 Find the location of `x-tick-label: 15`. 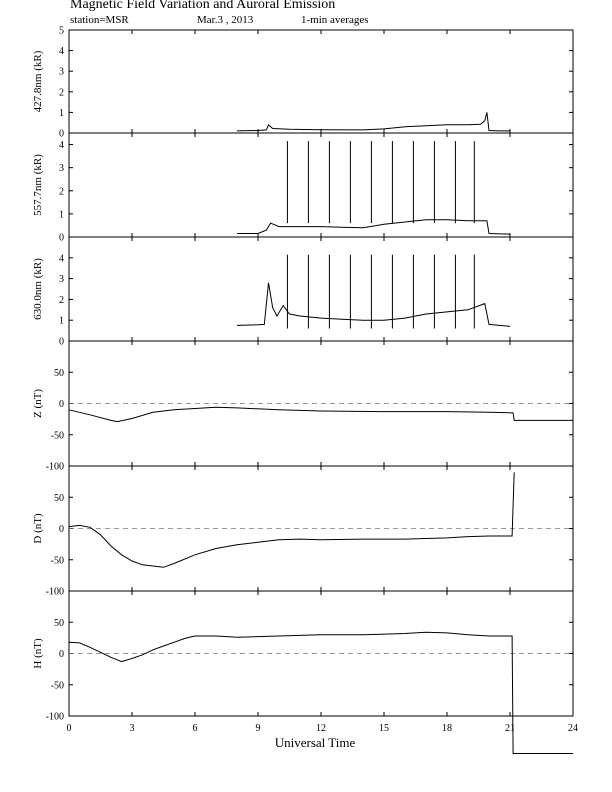

x-tick-label: 15 is located at coordinates (384, 728).